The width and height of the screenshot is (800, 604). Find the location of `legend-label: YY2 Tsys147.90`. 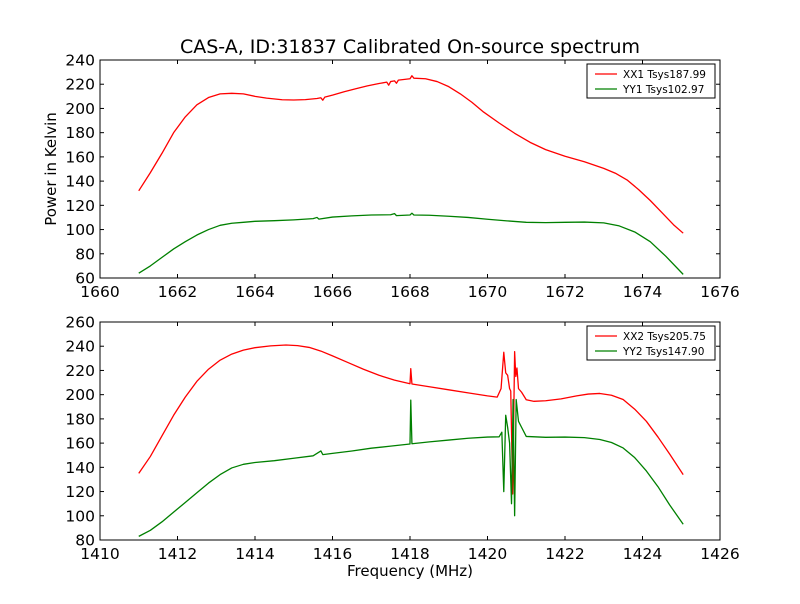

legend-label: YY2 Tsys147.90 is located at coordinates (663, 352).